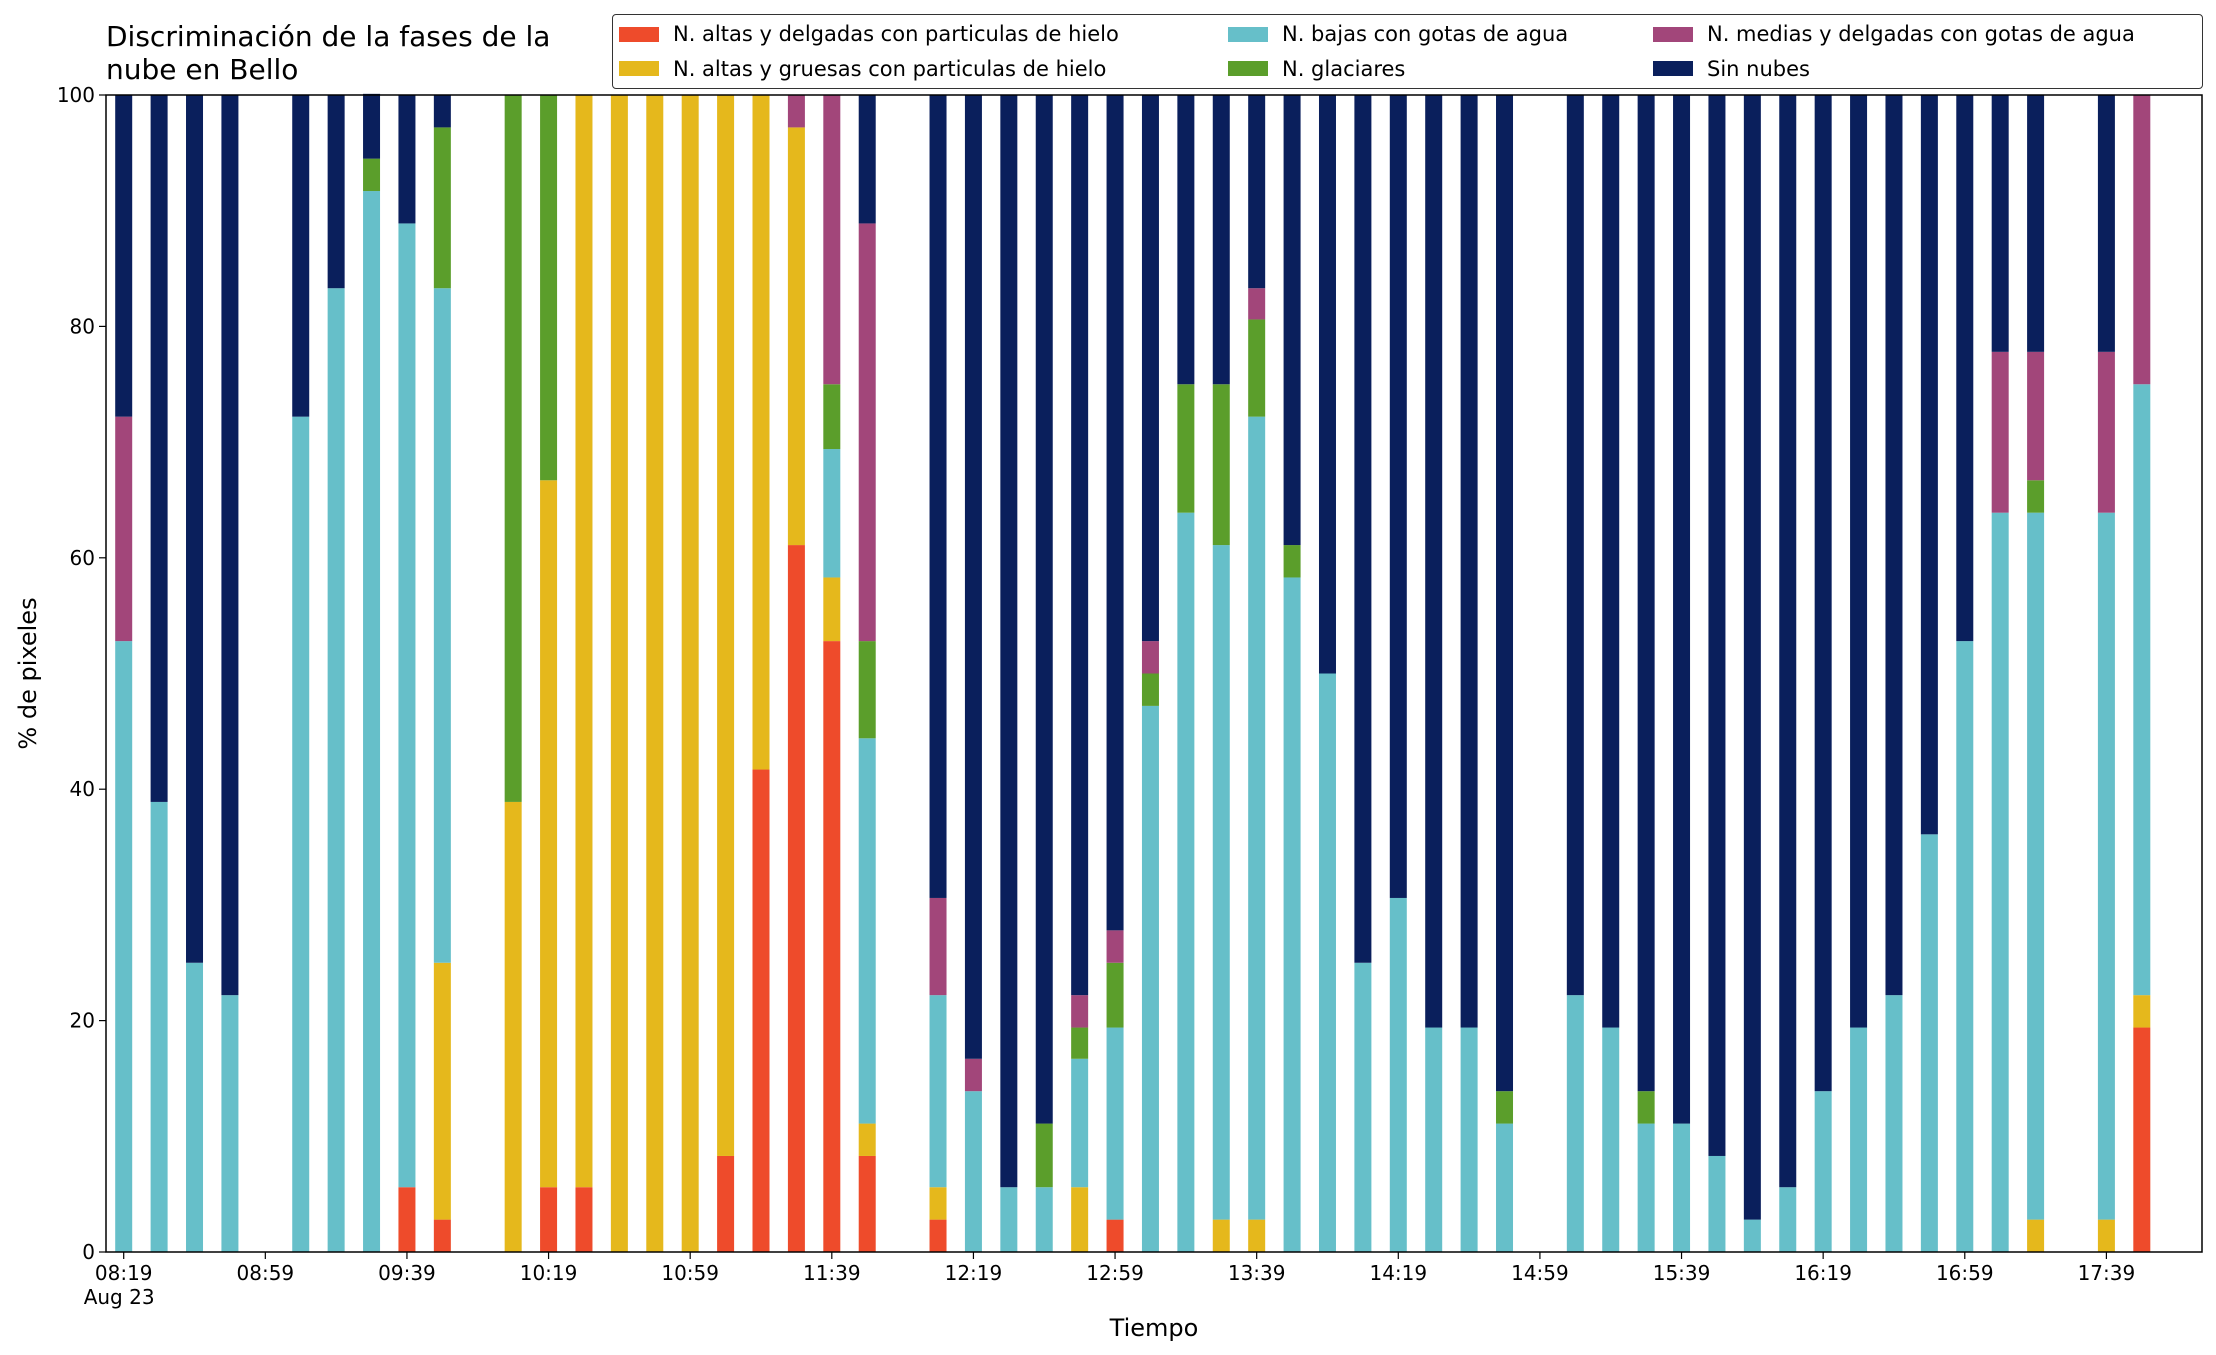 This screenshot has height=1355, width=2216. What do you see at coordinates (82, 558) in the screenshot?
I see `y-tick-label: 60` at bounding box center [82, 558].